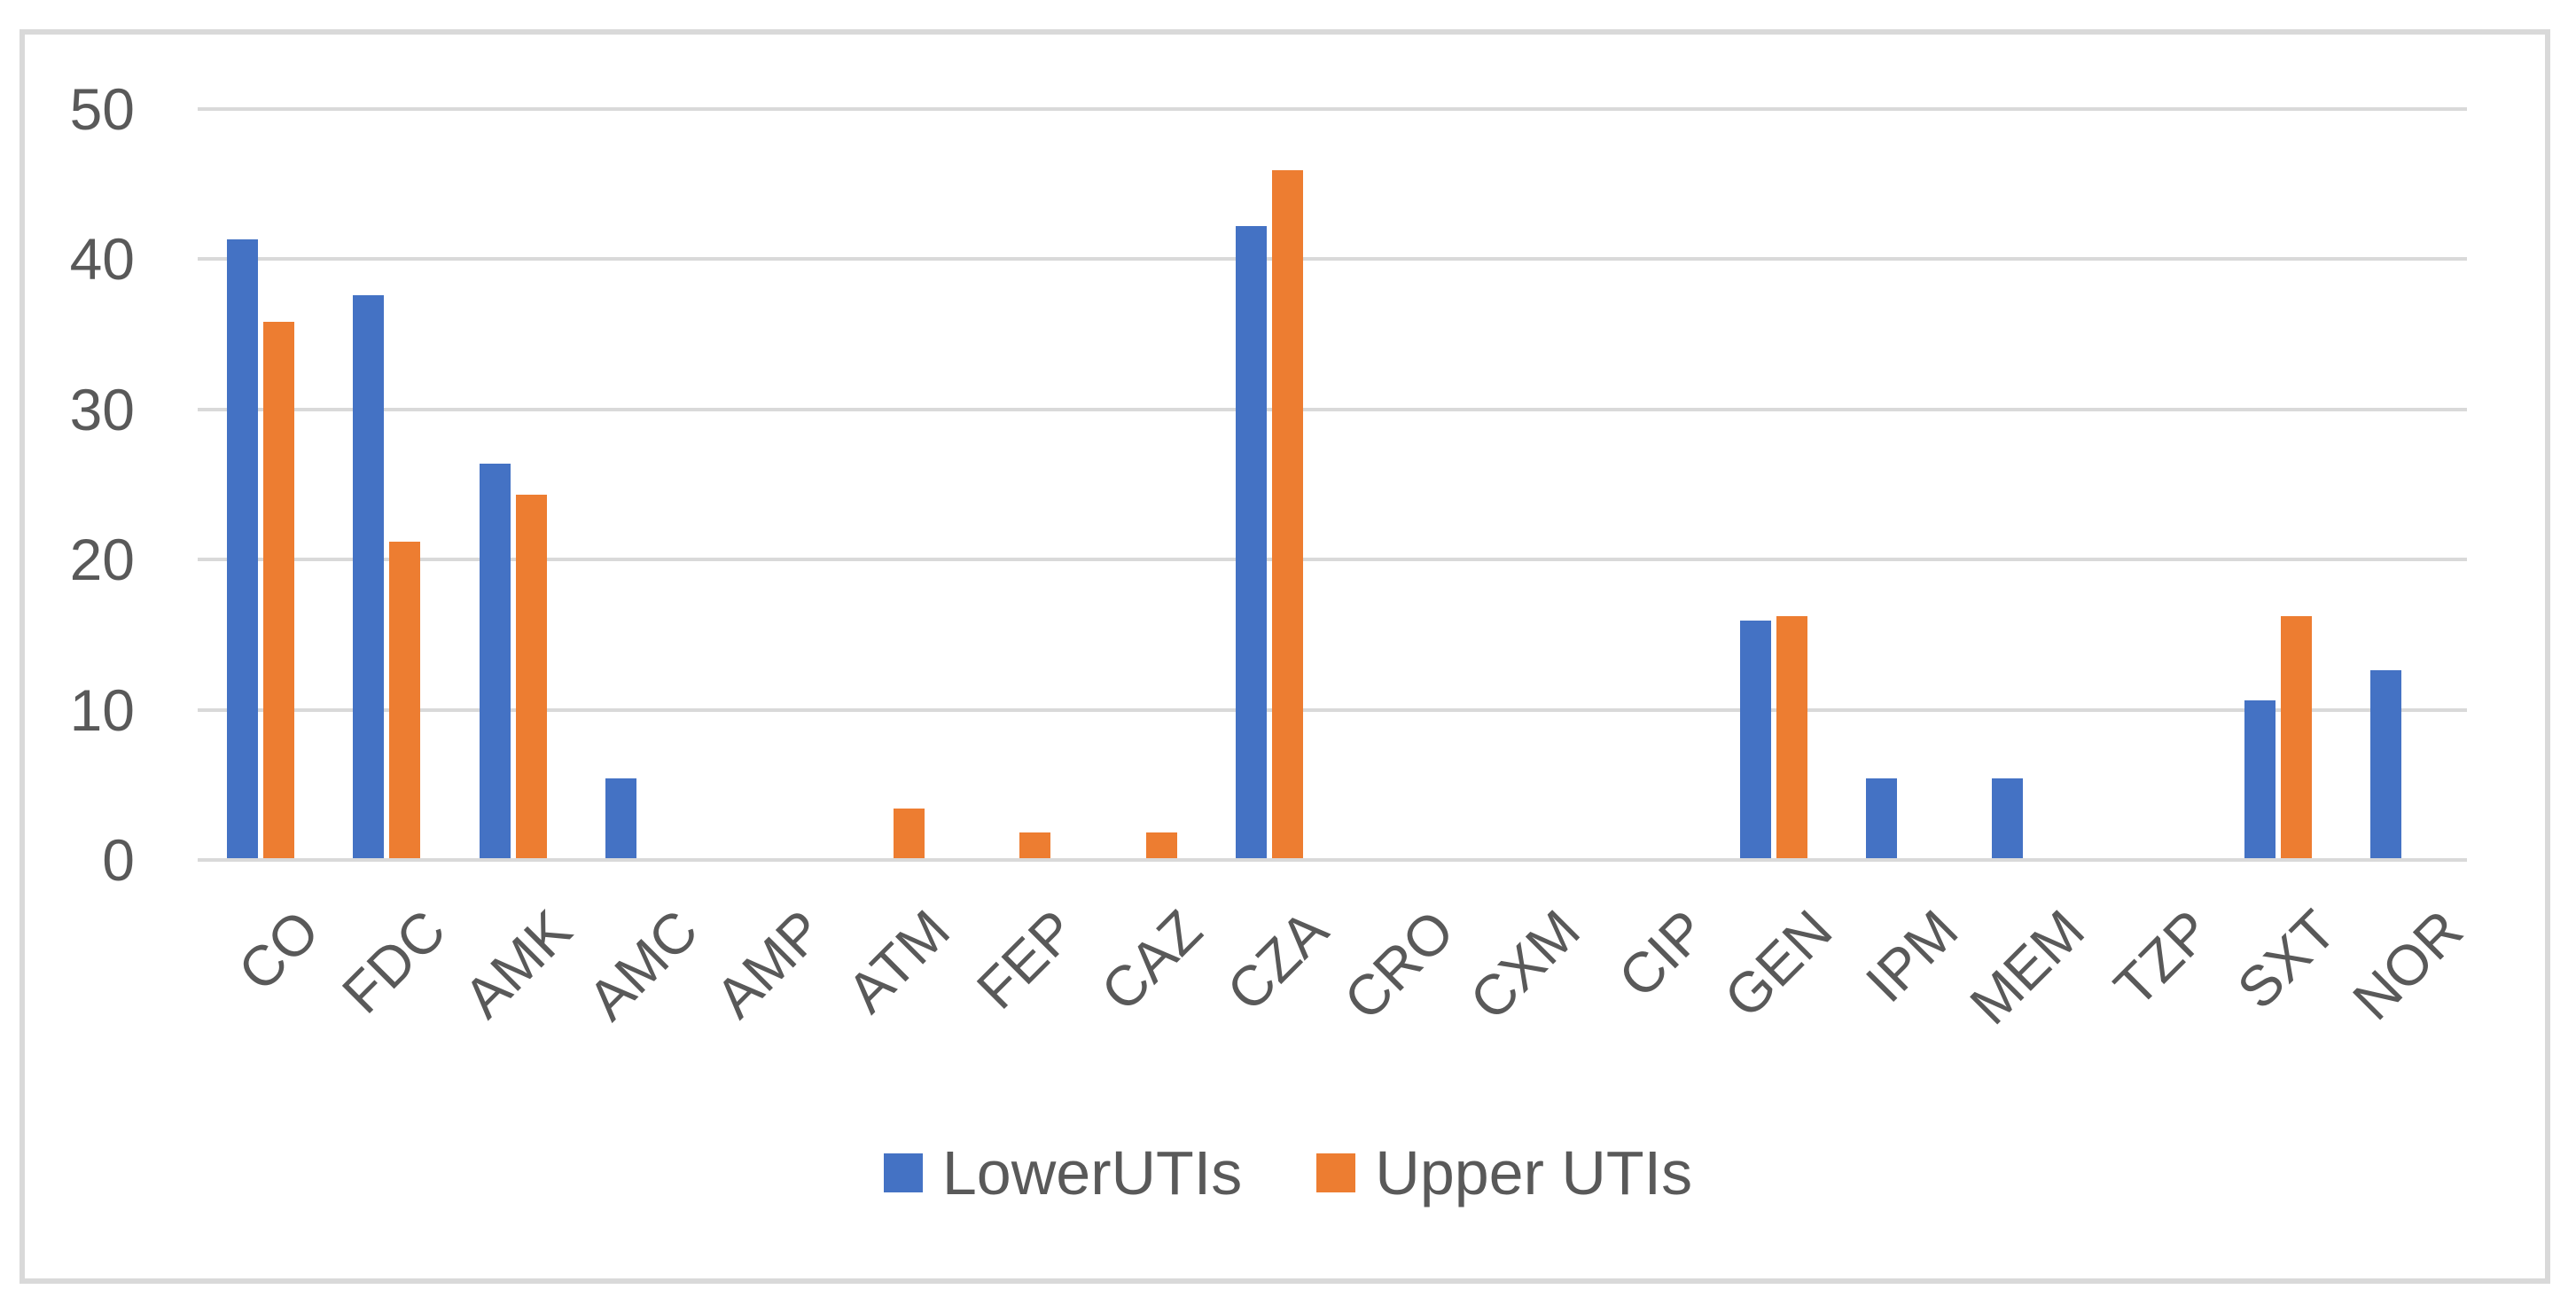 The image size is (2576, 1305). What do you see at coordinates (1912, 956) in the screenshot?
I see `x-tick-label-ipm: IPM` at bounding box center [1912, 956].